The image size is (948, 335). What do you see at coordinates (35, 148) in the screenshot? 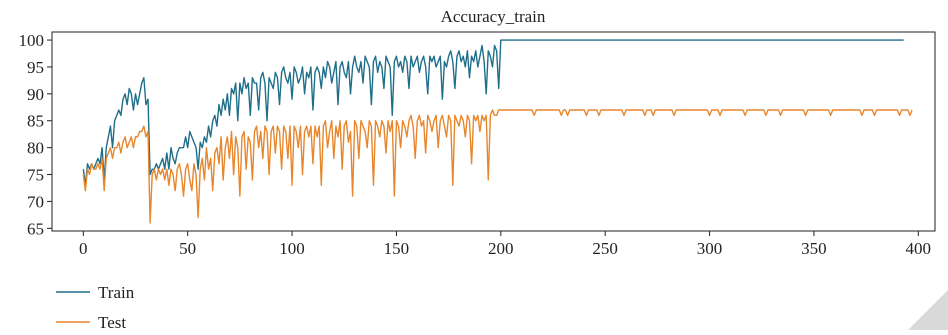
I see `y-tick-label: 80` at bounding box center [35, 148].